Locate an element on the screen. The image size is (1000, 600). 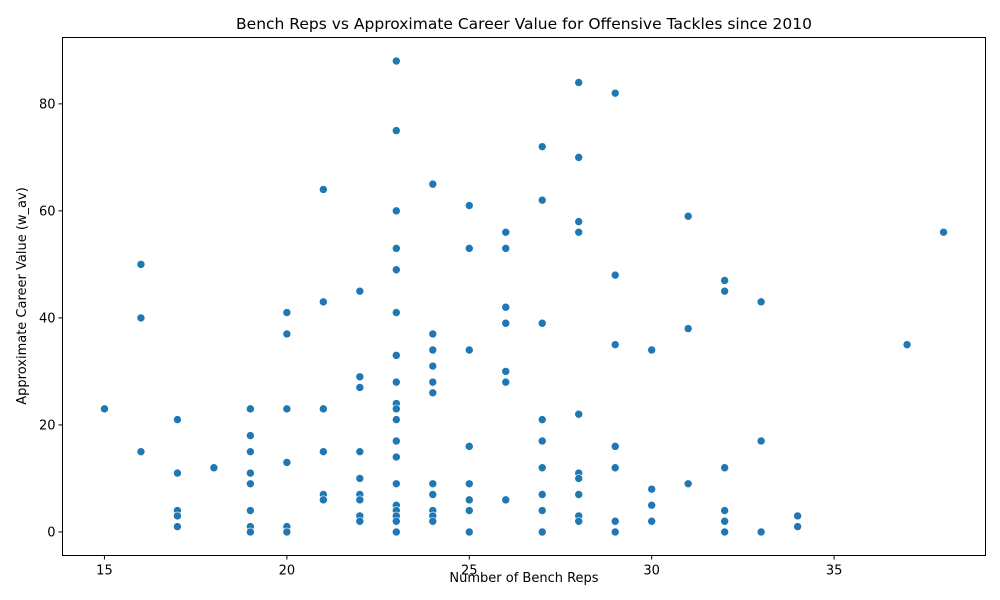
y-tick-label: 40 is located at coordinates (47, 318).